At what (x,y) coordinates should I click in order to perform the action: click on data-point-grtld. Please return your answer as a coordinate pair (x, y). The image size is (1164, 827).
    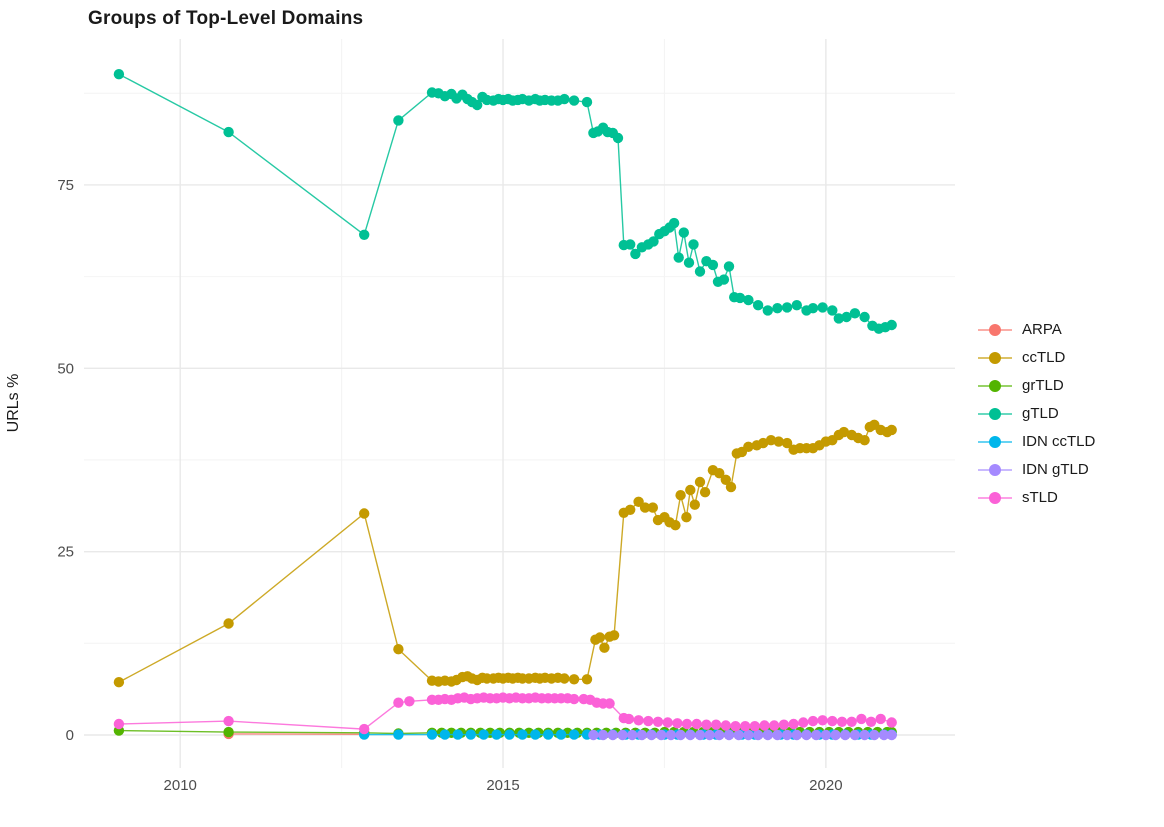
    Looking at the image, I should click on (228, 732).